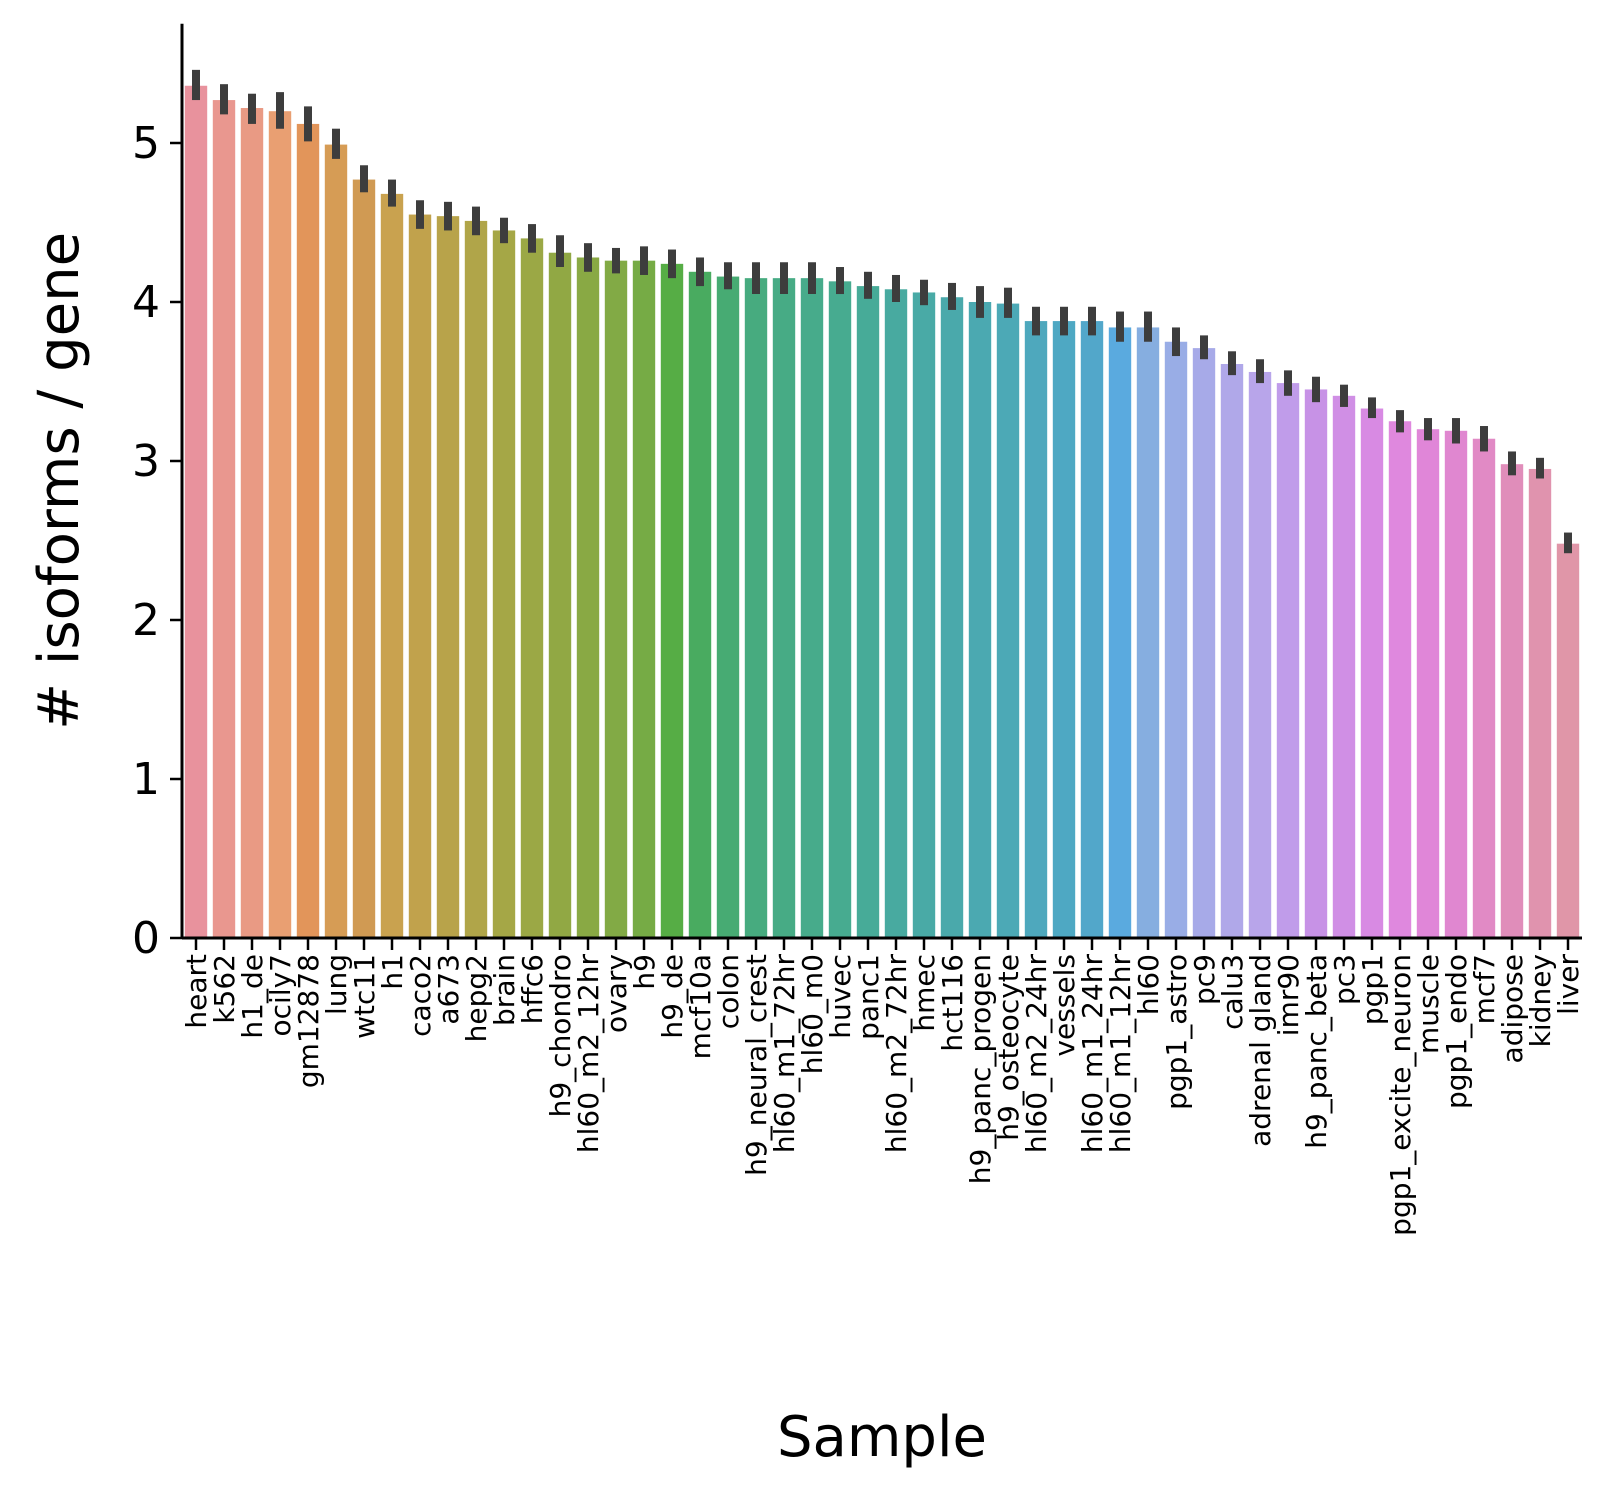 The image size is (1611, 1503). I want to click on bar-wtc11, so click(364, 558).